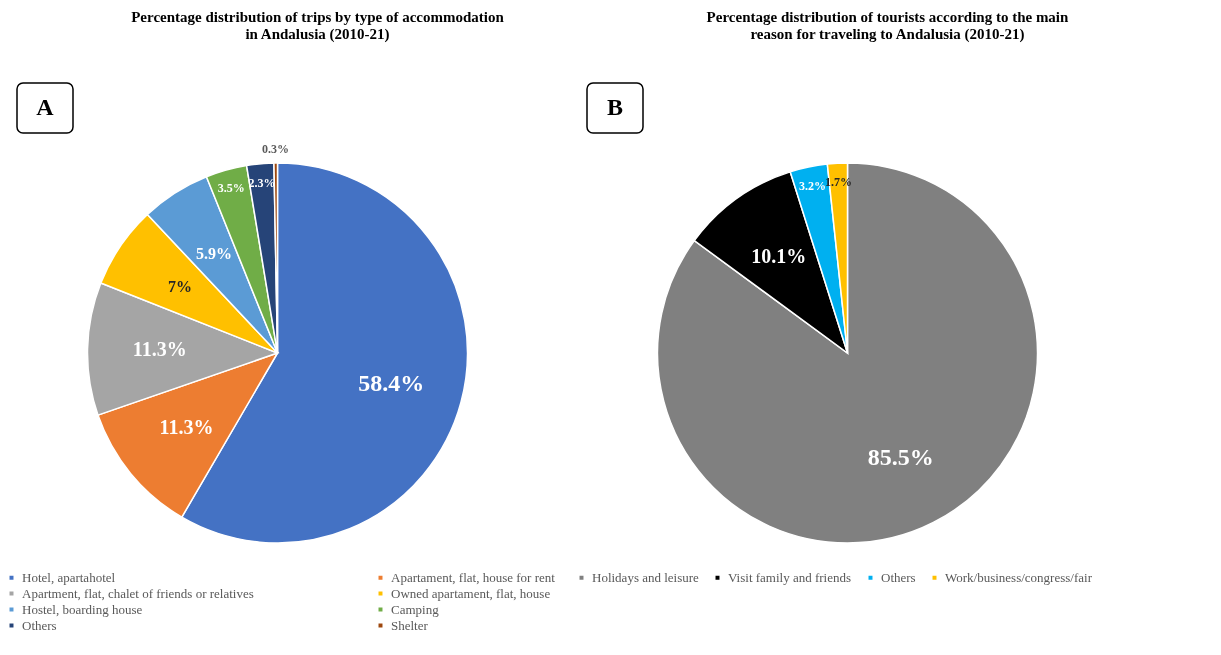 Image resolution: width=1221 pixels, height=655 pixels. I want to click on legend-label: Hostel, boarding house, so click(82, 609).